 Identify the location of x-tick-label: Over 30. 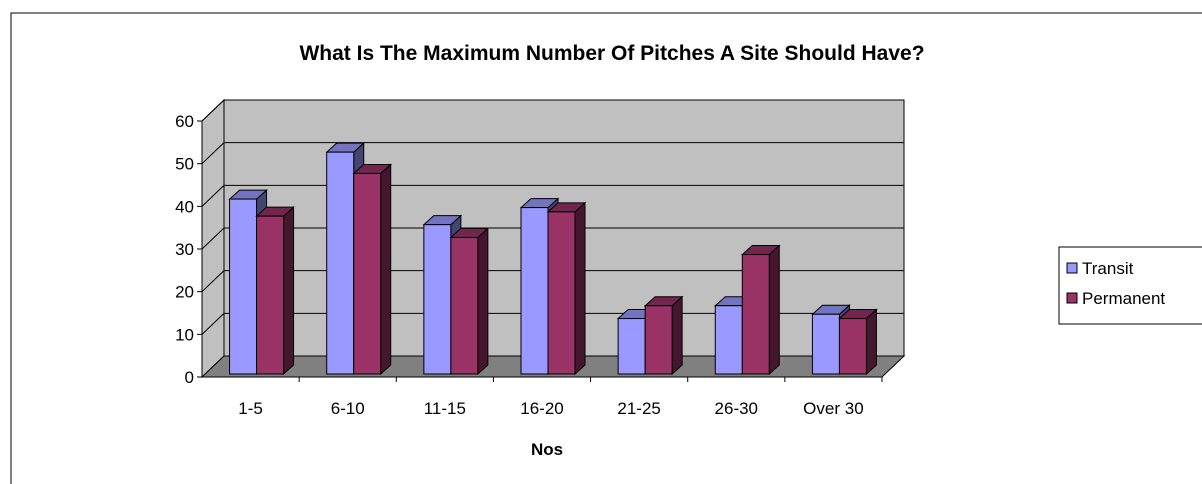
(833, 408).